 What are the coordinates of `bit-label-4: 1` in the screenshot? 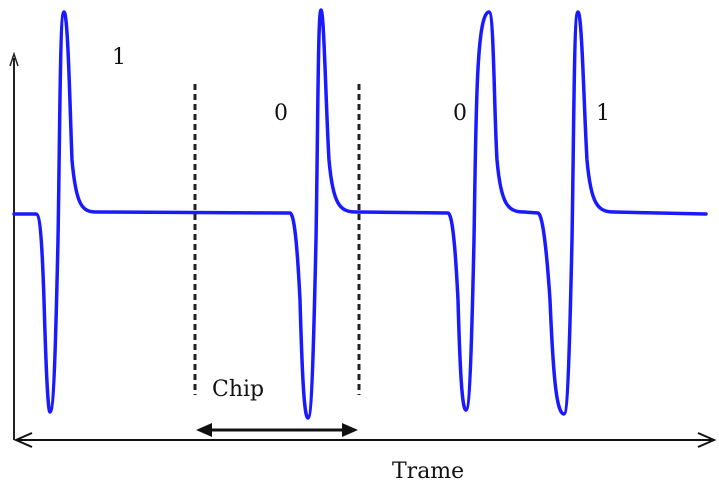 It's located at (603, 113).